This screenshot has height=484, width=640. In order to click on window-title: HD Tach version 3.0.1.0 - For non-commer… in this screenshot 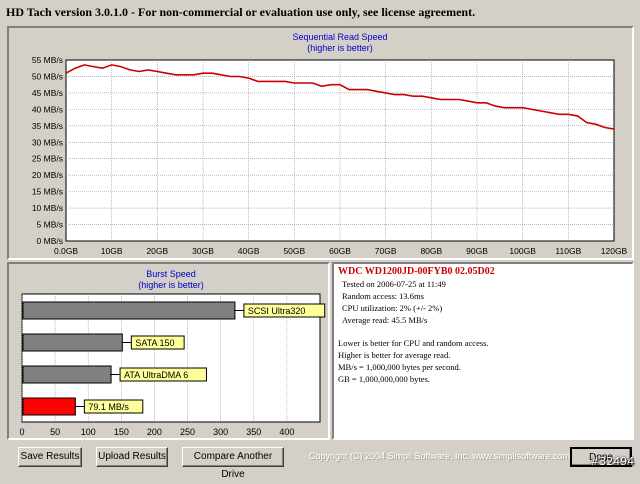, I will do `click(320, 12)`.